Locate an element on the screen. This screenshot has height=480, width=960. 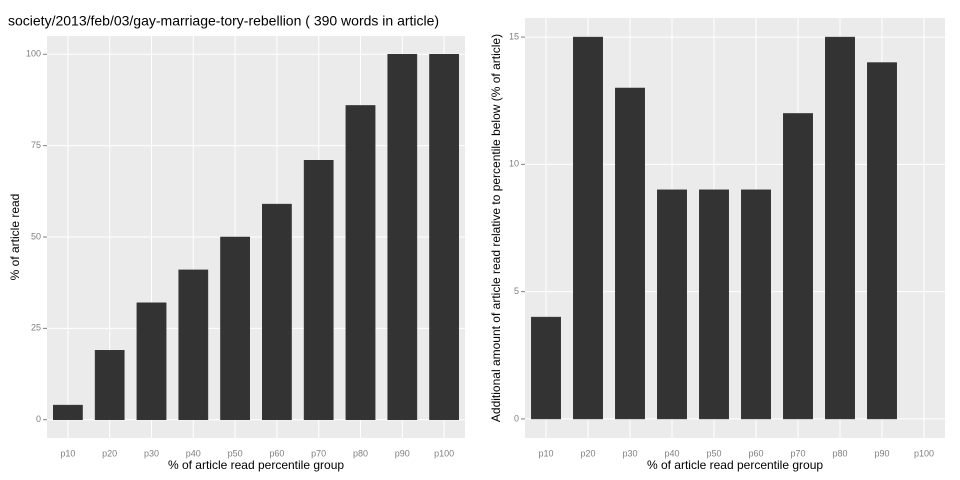
y-tick-label: 100 is located at coordinates (33, 54).